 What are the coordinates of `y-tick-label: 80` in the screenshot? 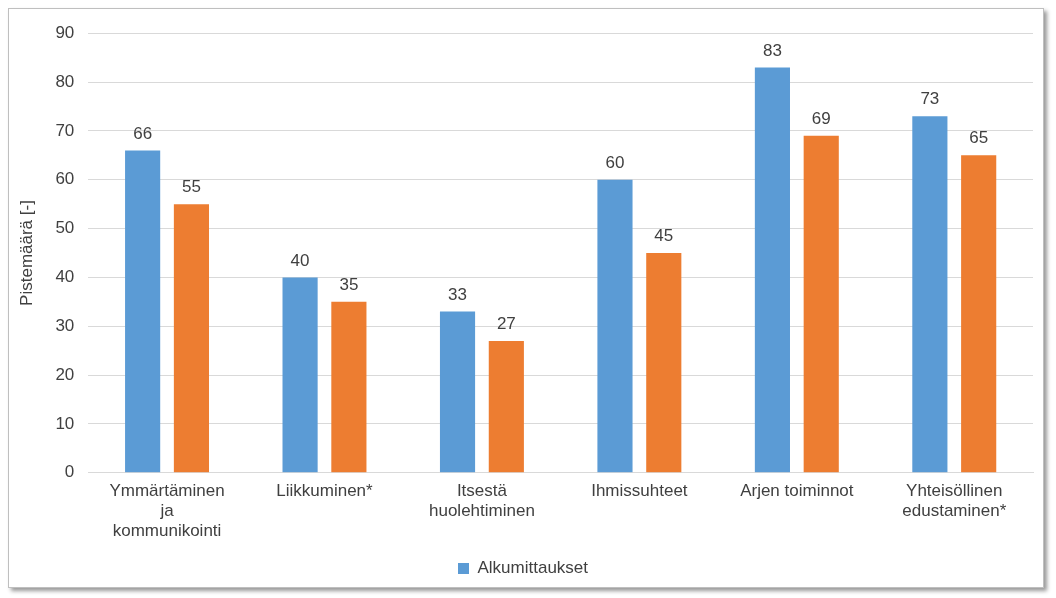 It's located at (65, 81).